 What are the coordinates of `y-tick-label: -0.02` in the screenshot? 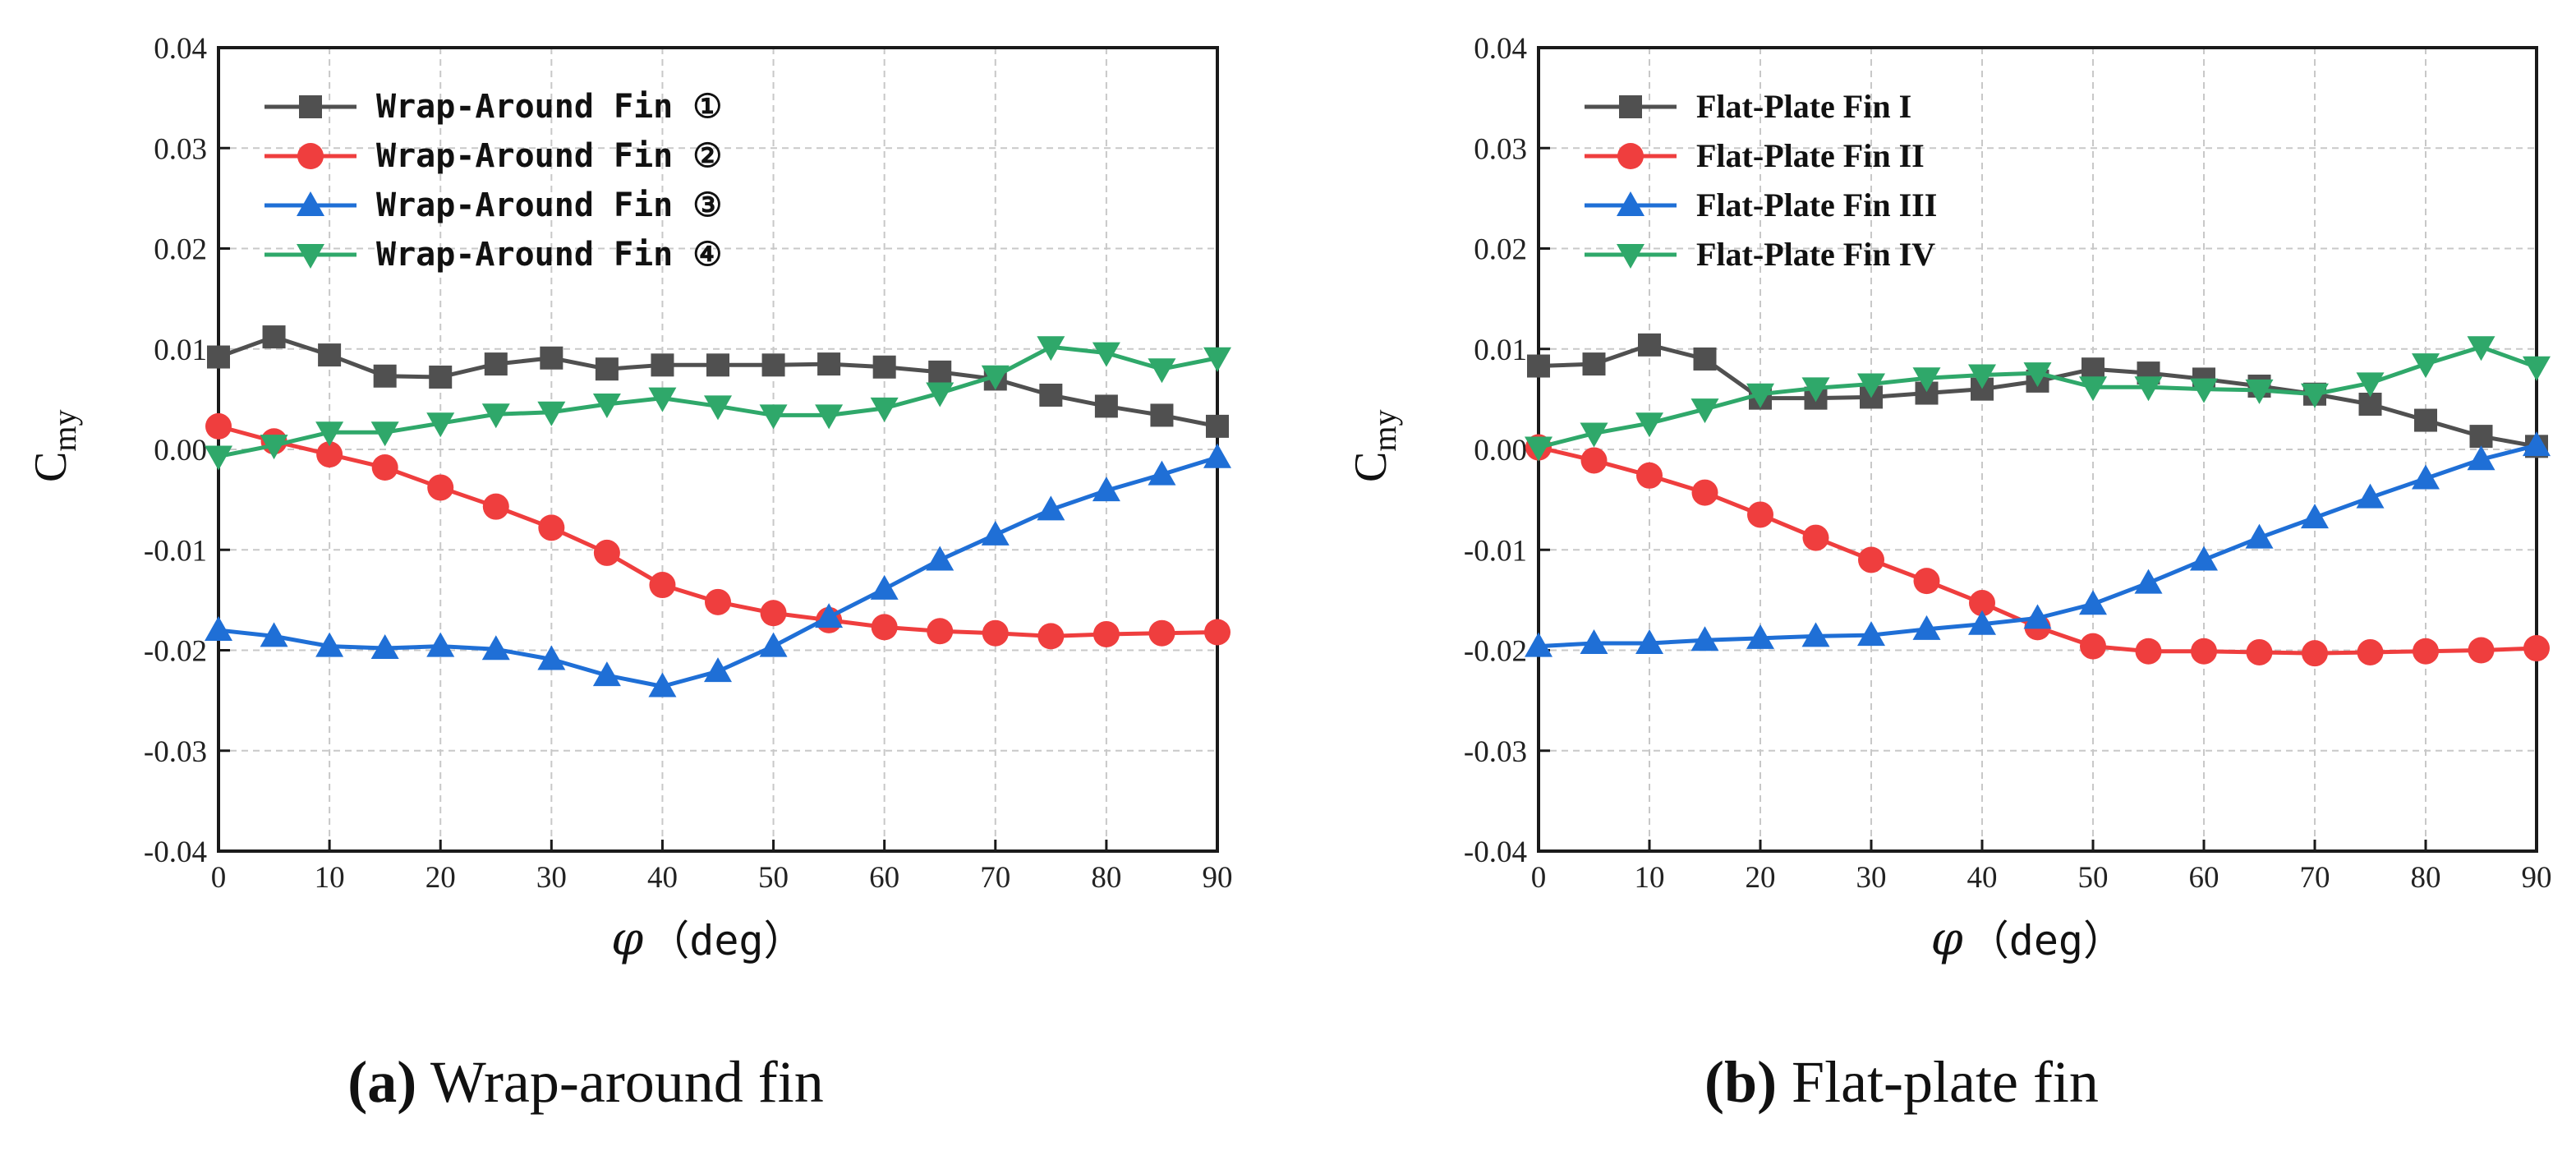 It's located at (1495, 652).